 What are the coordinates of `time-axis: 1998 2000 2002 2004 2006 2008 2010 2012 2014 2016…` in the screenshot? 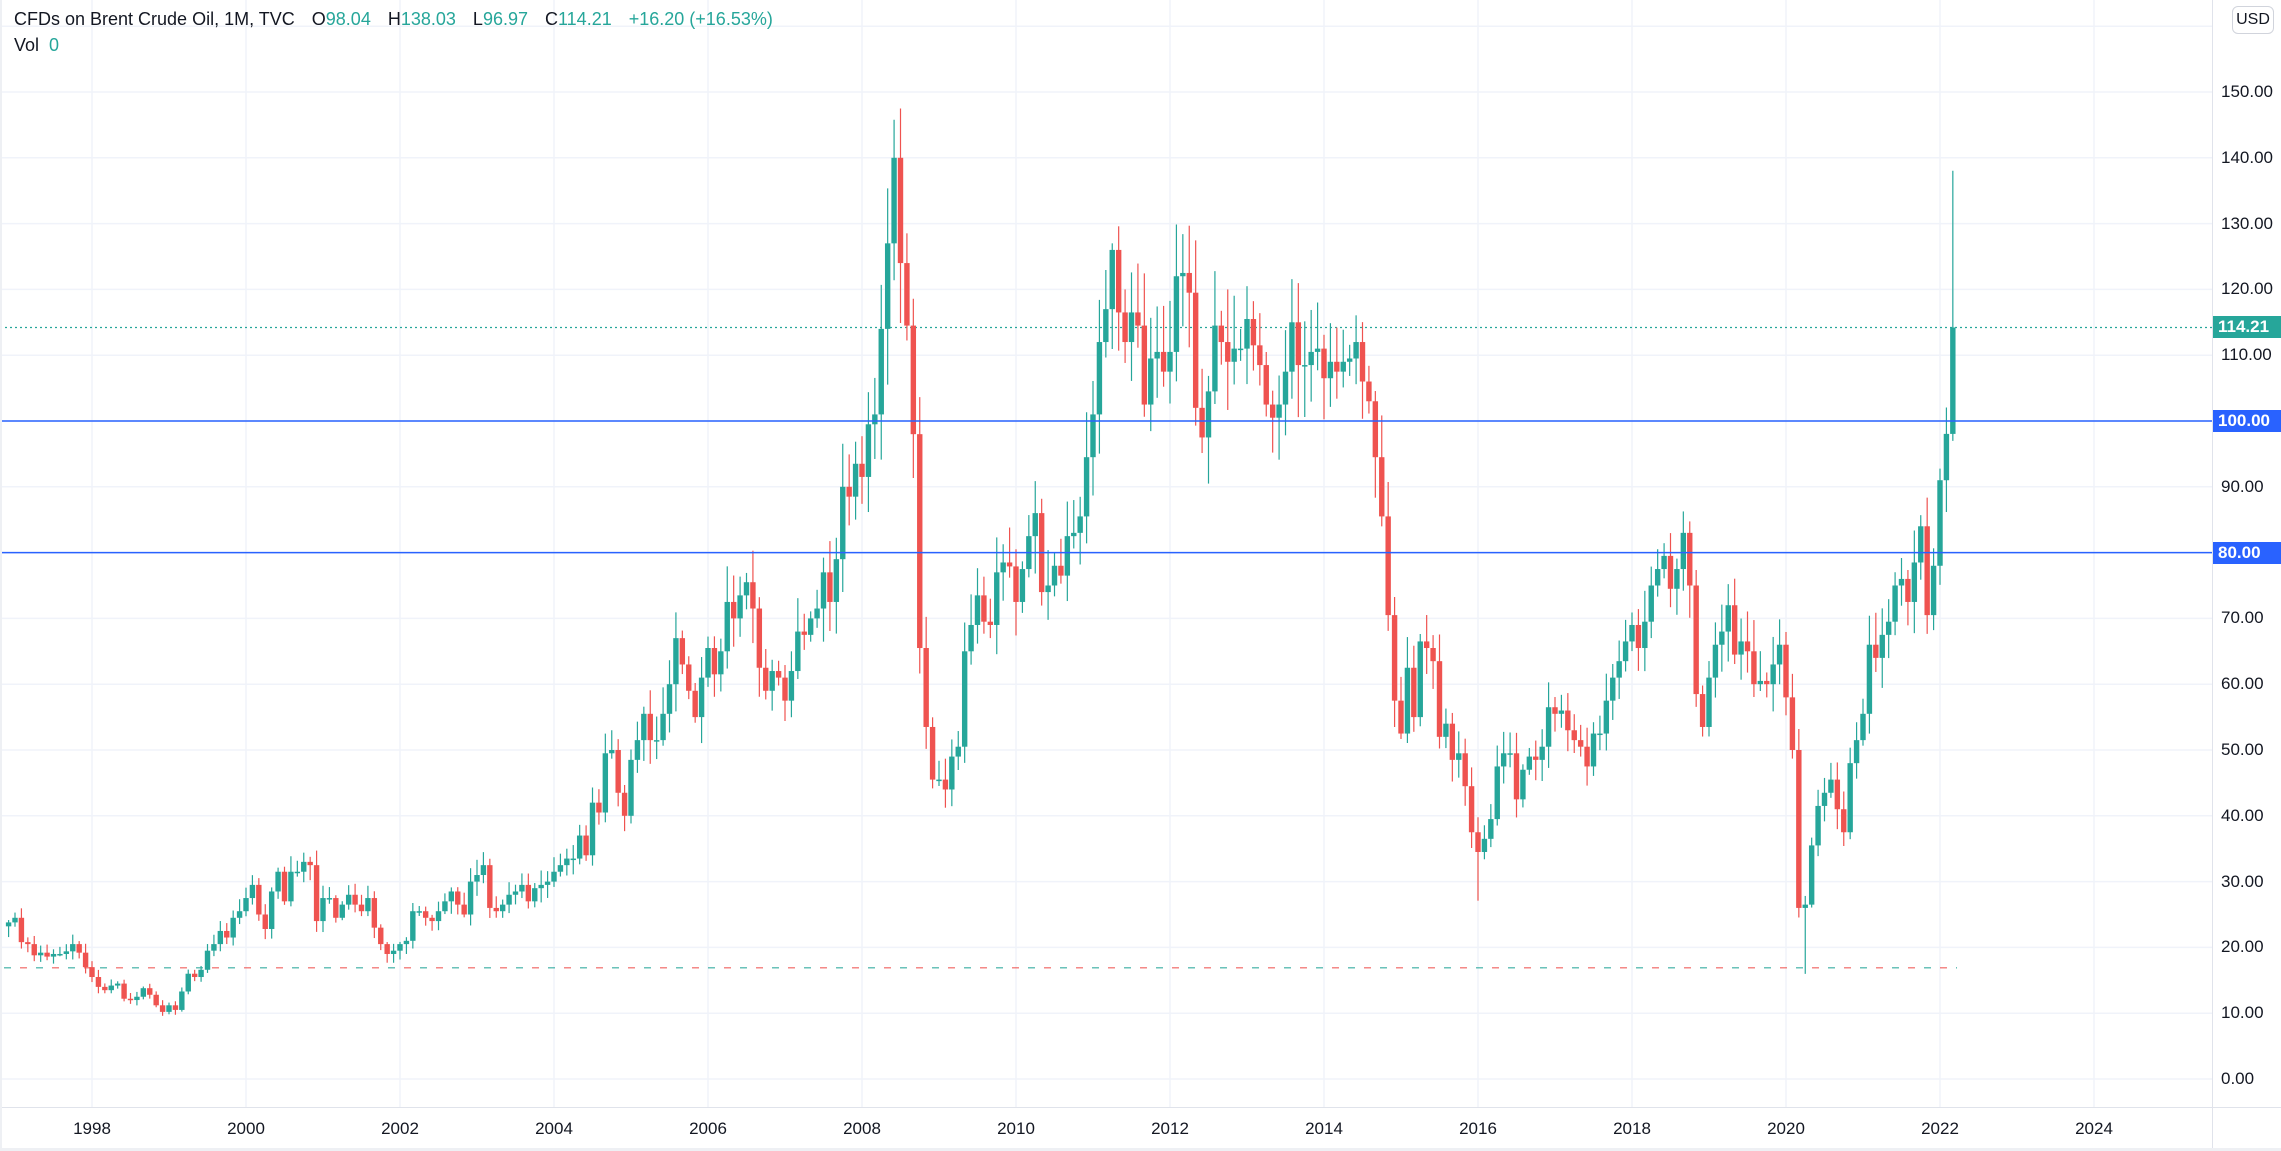 It's located at (1106, 1128).